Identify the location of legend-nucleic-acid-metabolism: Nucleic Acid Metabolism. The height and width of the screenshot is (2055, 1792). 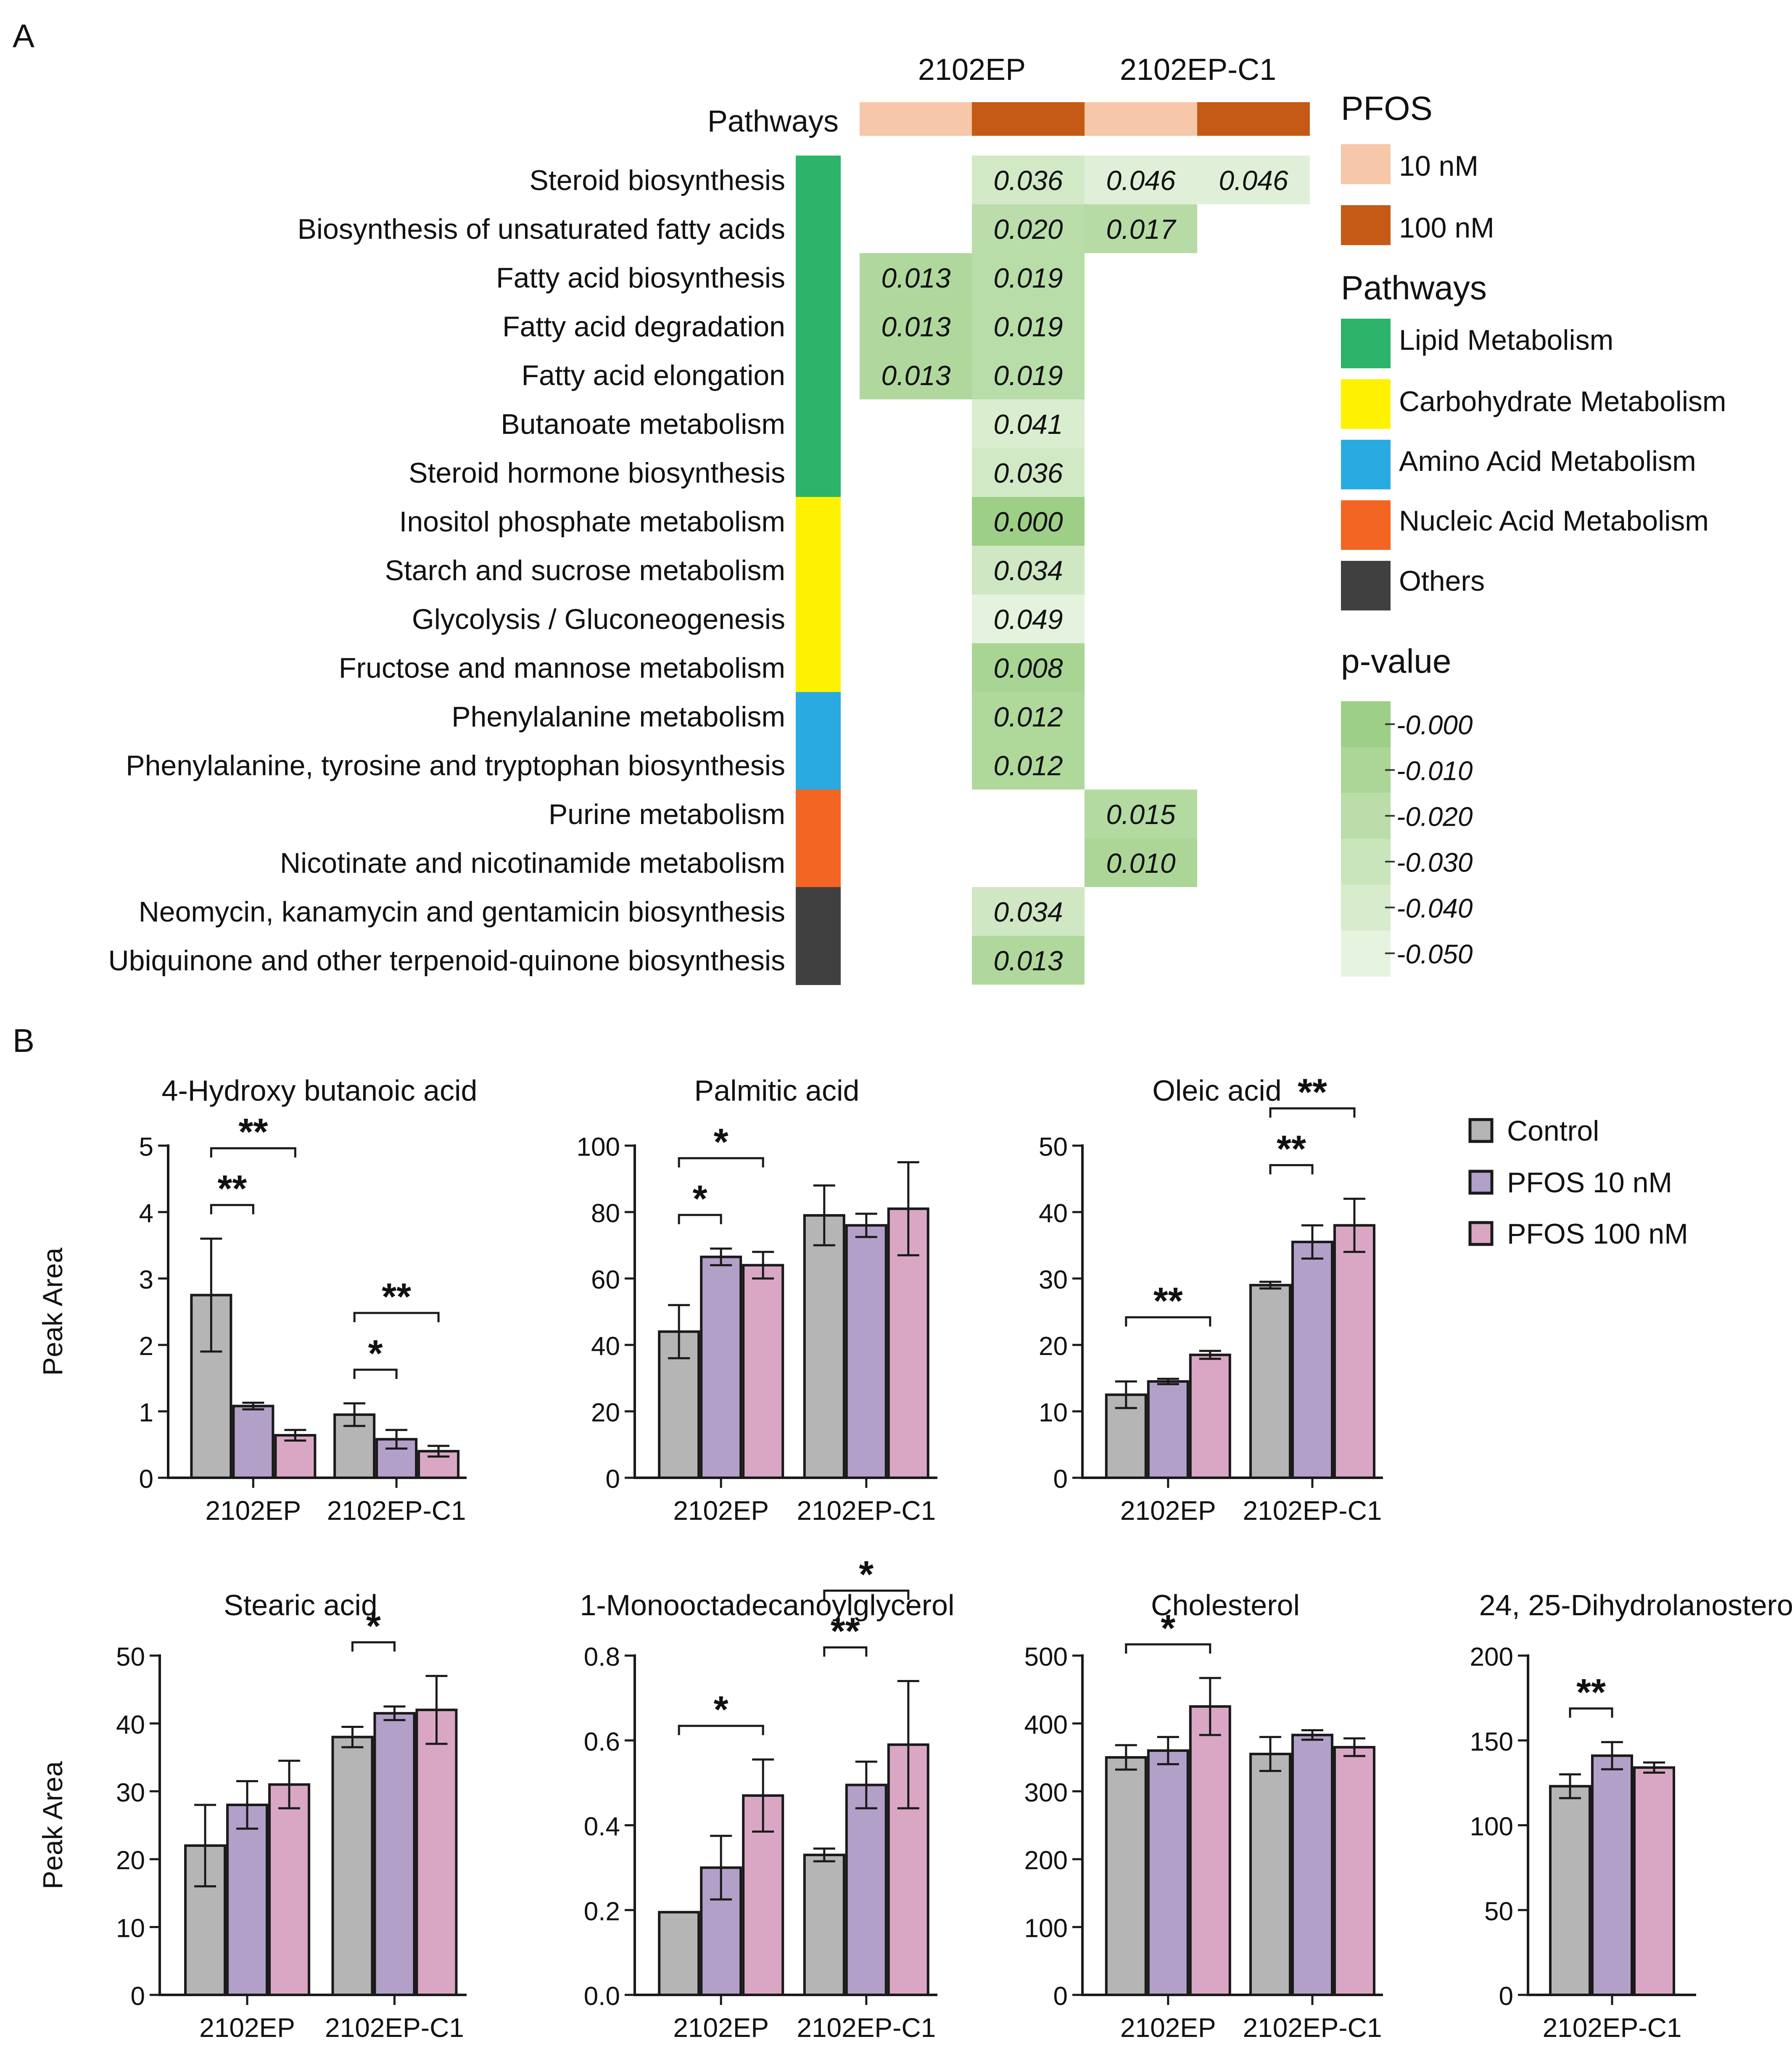
(1554, 521).